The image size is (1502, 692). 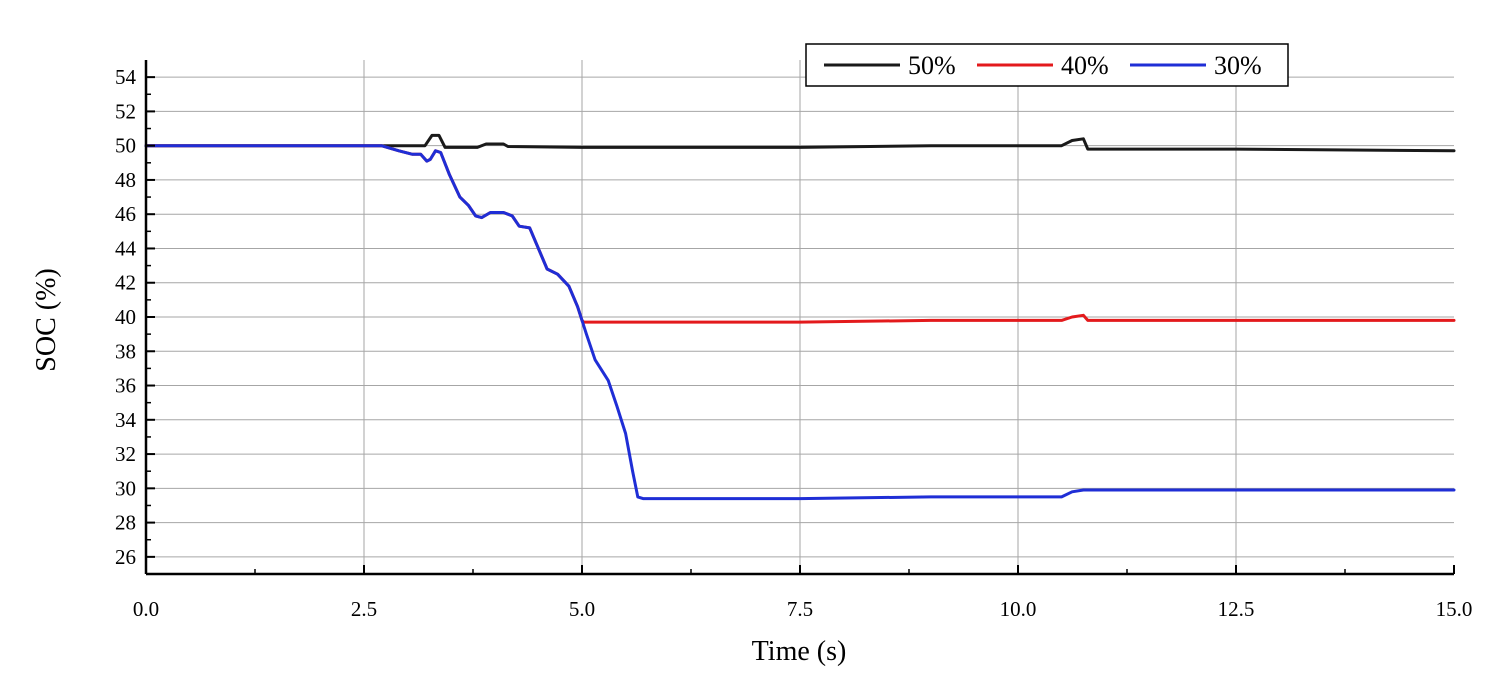 What do you see at coordinates (125, 317) in the screenshot?
I see `y-tick-label: 40` at bounding box center [125, 317].